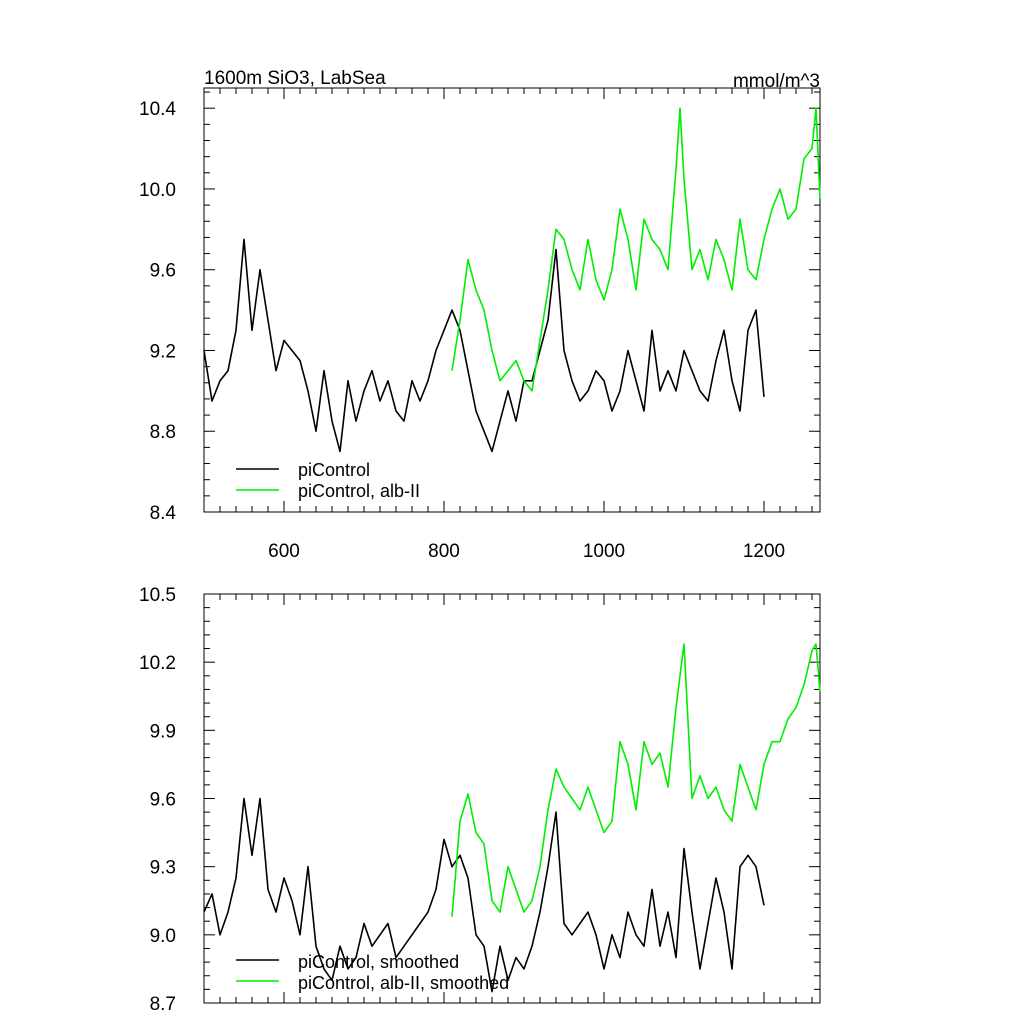 This screenshot has width=1024, height=1029. Describe the element at coordinates (359, 491) in the screenshot. I see `legend-label-alb-ii: piControl, alb-II` at that location.